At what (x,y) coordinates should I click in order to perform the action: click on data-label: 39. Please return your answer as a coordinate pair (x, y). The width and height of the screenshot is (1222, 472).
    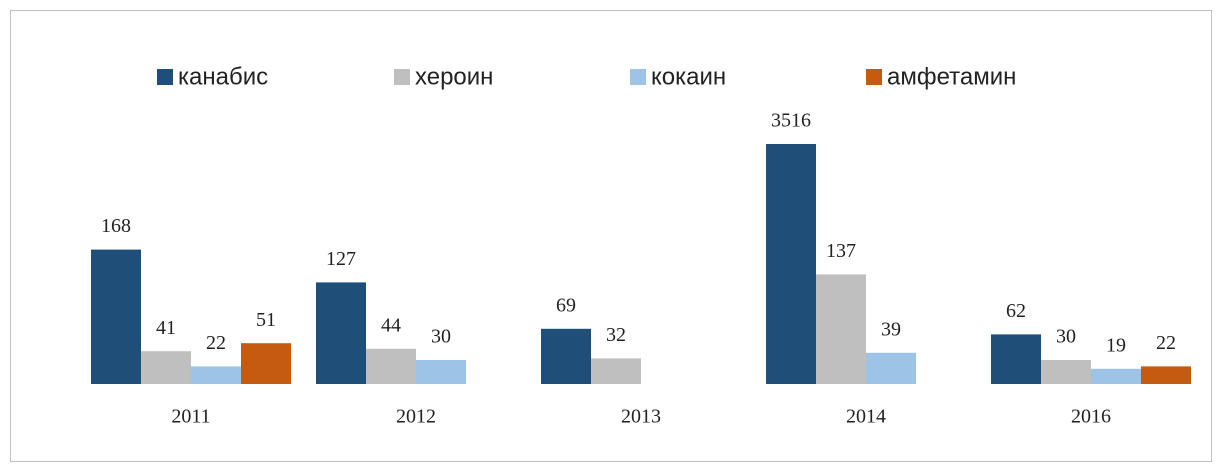
    Looking at the image, I should click on (891, 329).